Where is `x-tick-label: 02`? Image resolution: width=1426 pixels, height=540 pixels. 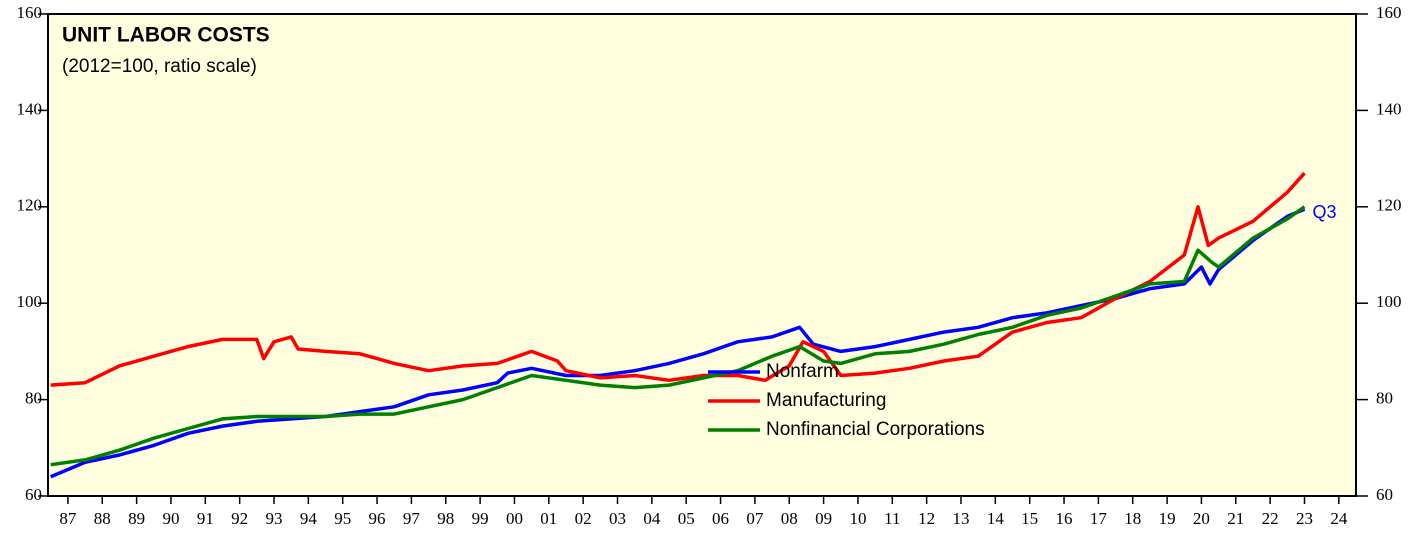
x-tick-label: 02 is located at coordinates (583, 518).